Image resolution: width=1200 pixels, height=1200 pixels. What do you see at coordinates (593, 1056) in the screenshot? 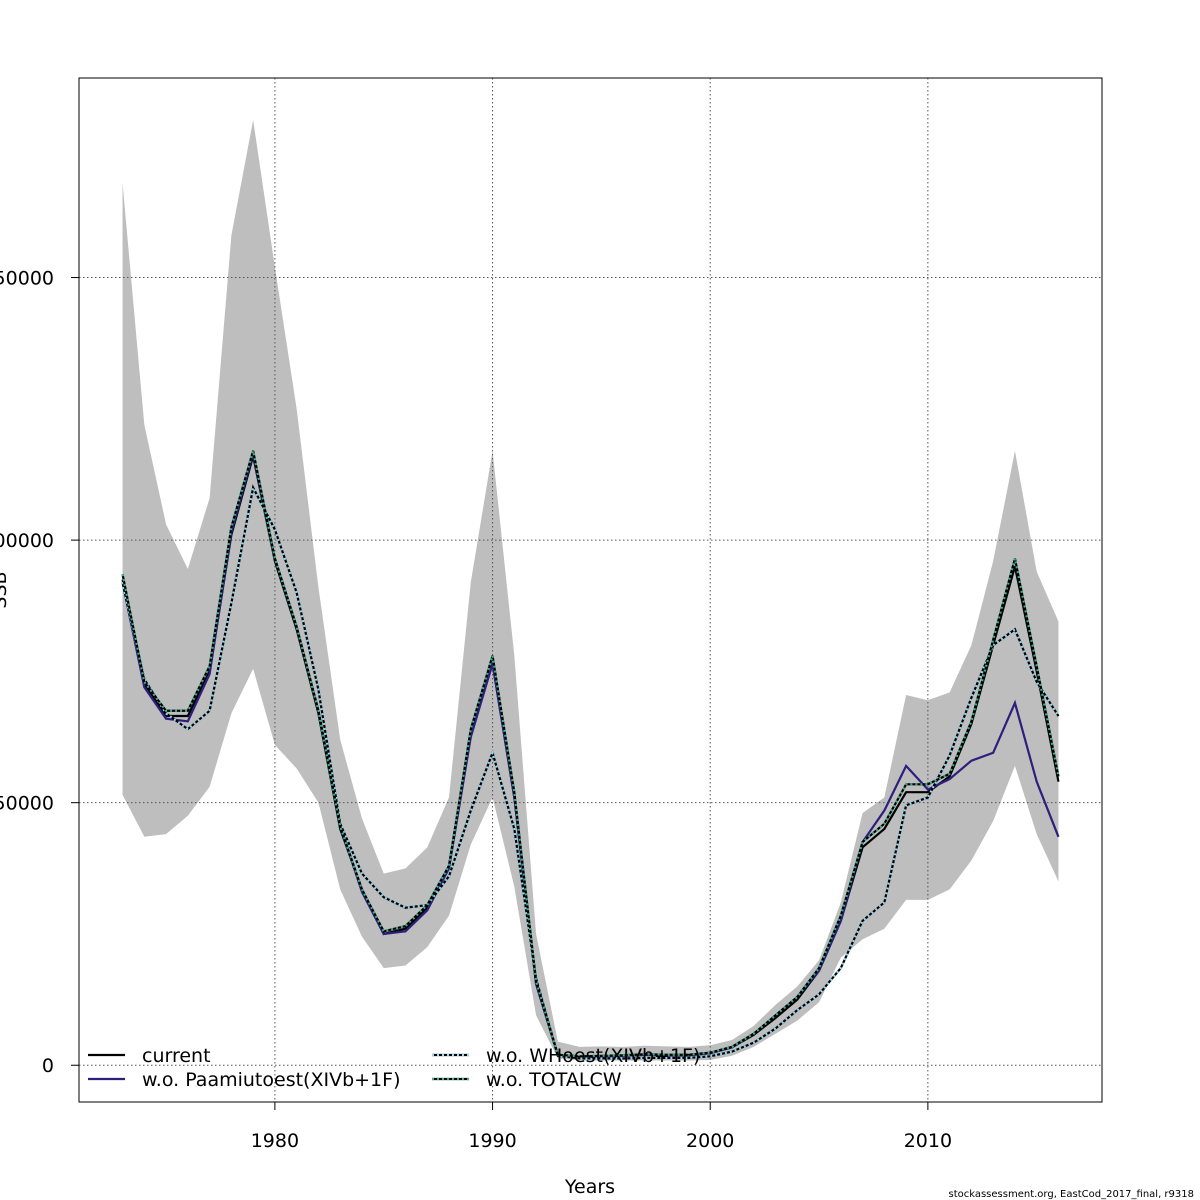
I see `legend-label-whoest: w.o. WHoest(XIVb+1F)` at bounding box center [593, 1056].